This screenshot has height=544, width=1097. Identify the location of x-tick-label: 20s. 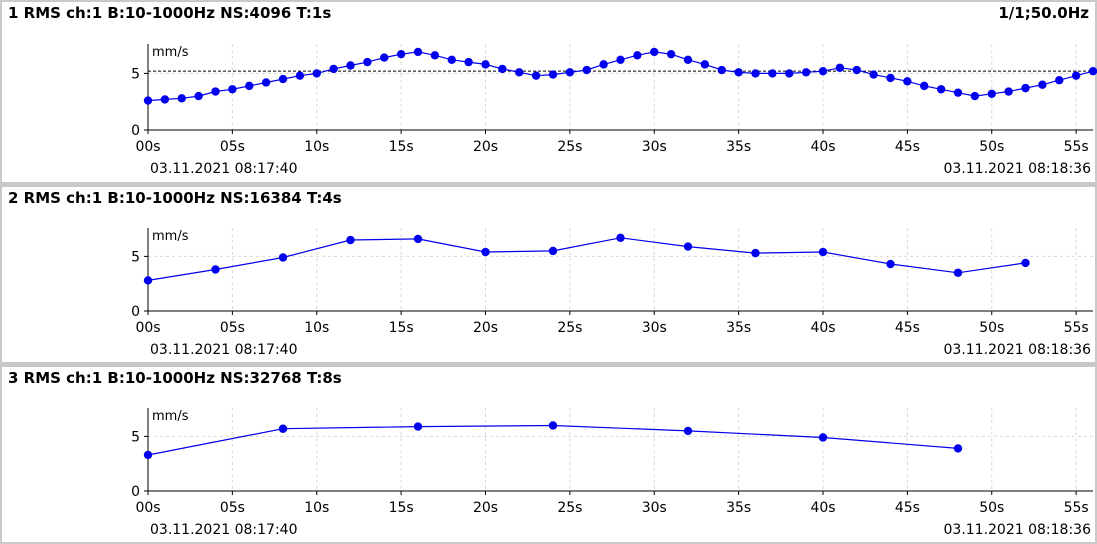
(485, 328).